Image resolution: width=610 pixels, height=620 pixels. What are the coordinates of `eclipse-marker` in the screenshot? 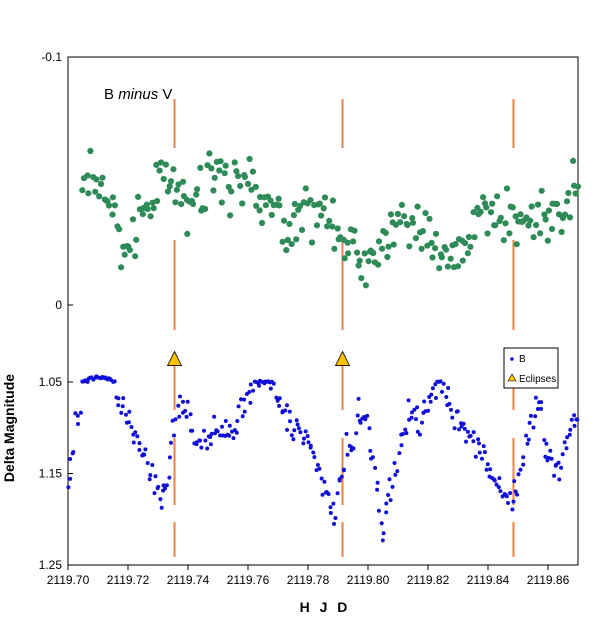 It's located at (174, 358).